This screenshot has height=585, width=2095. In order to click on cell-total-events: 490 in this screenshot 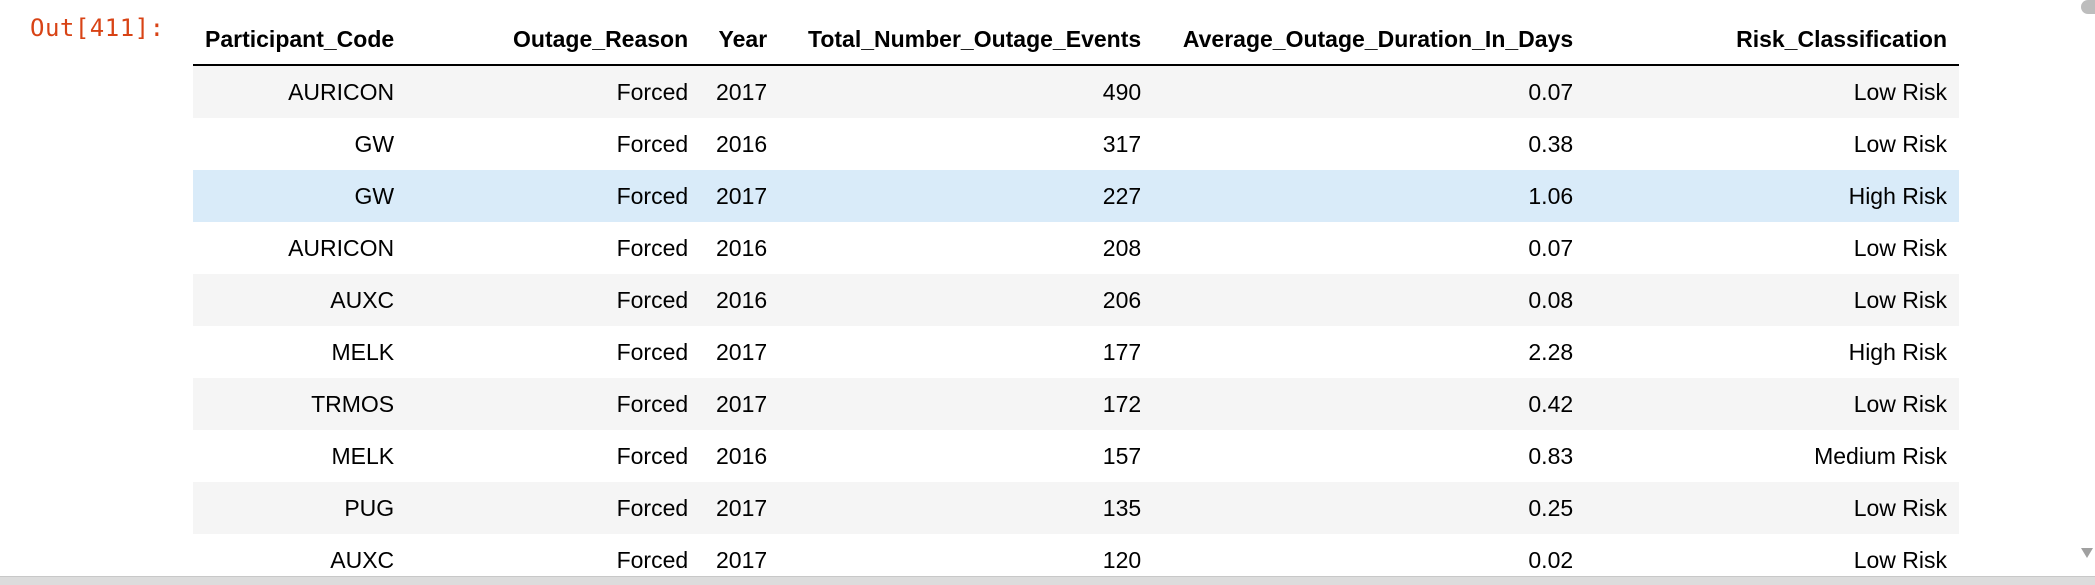, I will do `click(966, 91)`.